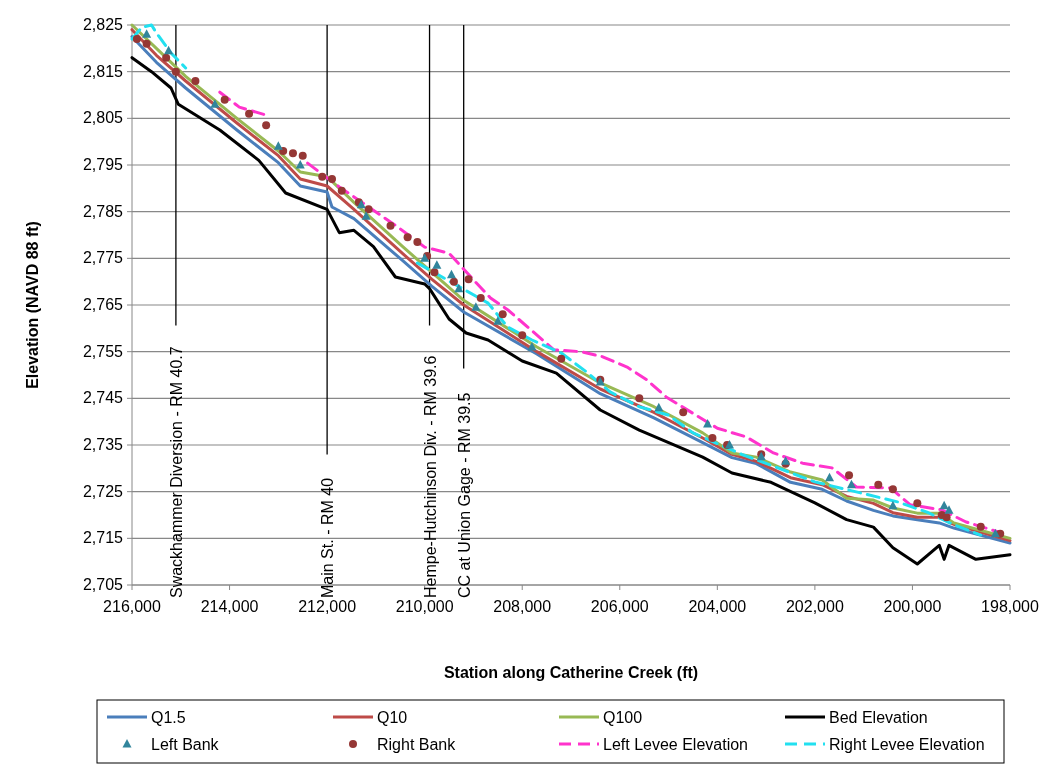 This screenshot has height=768, width=1050. I want to click on legend-label: Q100, so click(623, 717).